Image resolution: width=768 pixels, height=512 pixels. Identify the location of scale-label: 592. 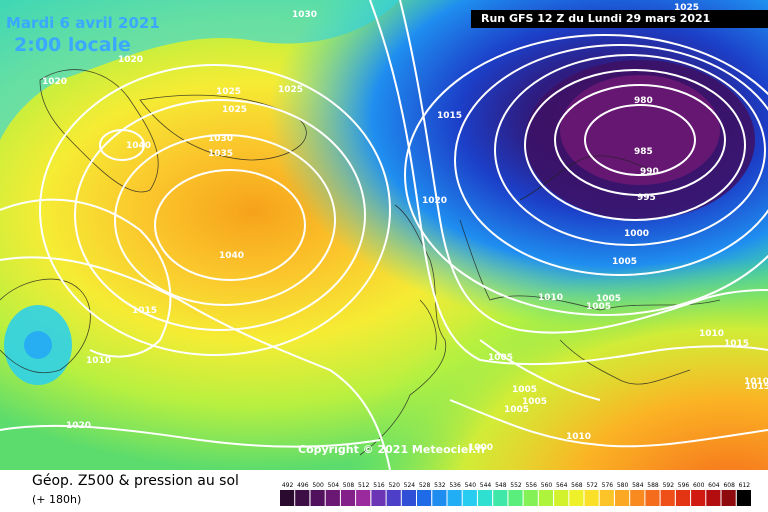
(669, 485).